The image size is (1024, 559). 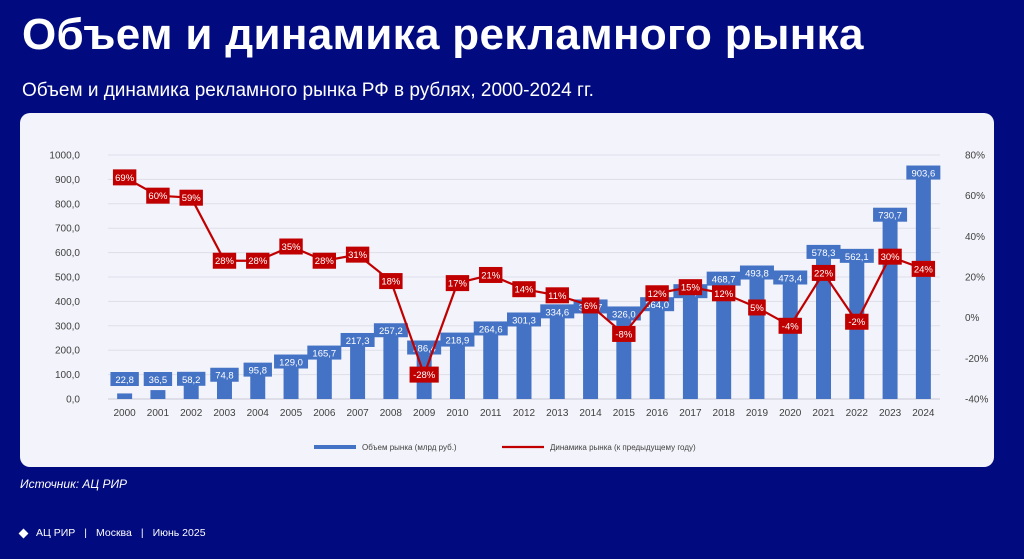 I want to click on line-data-label: 69%, so click(x=125, y=178).